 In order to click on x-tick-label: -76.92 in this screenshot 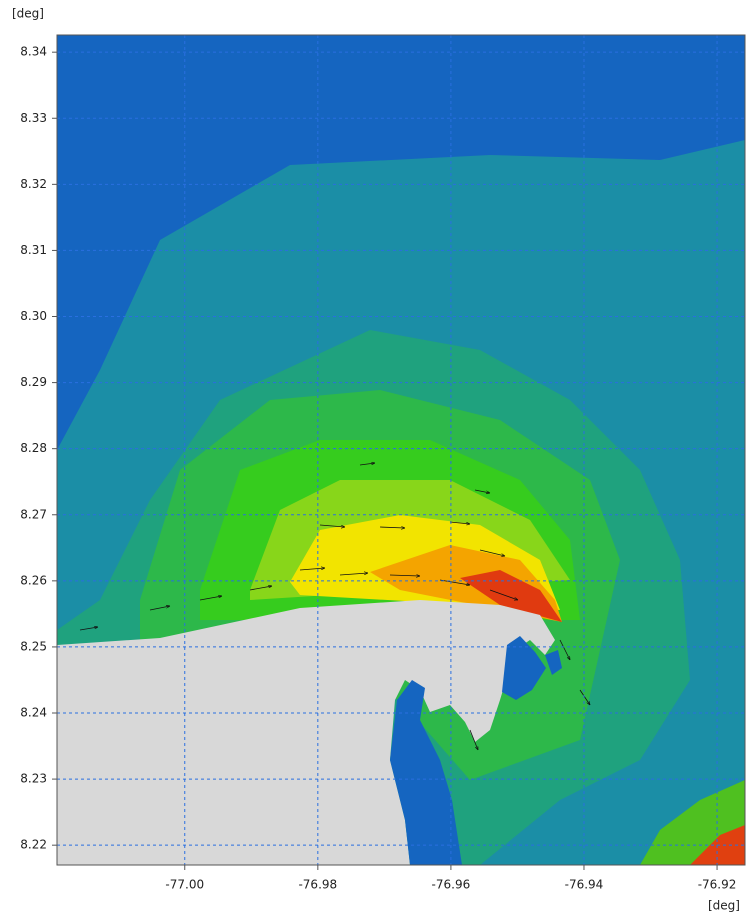, I will do `click(717, 885)`.